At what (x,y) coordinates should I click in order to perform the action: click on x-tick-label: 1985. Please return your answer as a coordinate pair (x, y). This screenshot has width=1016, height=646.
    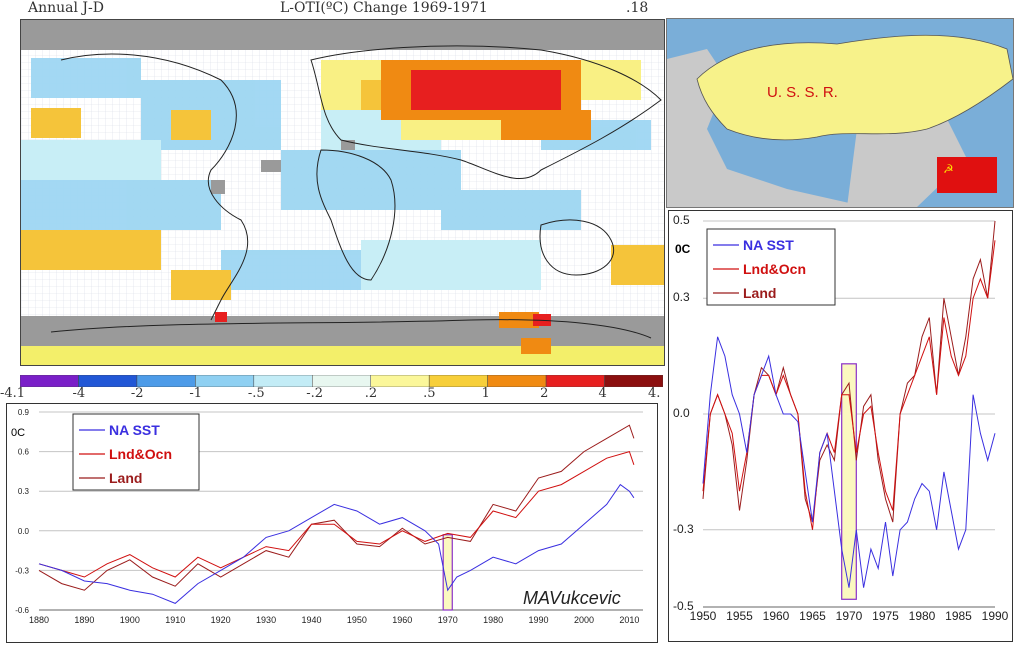
    Looking at the image, I should click on (958, 616).